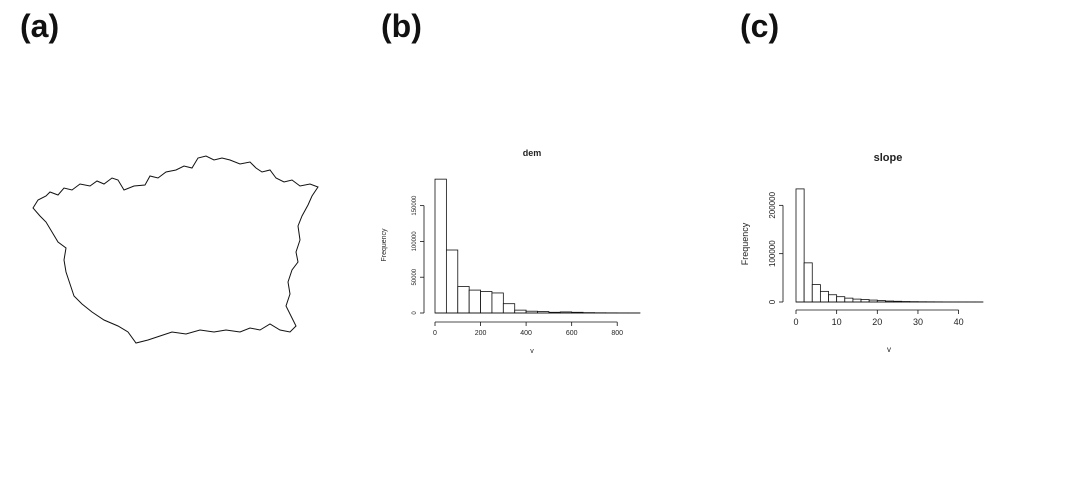 The width and height of the screenshot is (1080, 500). What do you see at coordinates (745, 243) in the screenshot?
I see `y-axis-label-slope: Frequency` at bounding box center [745, 243].